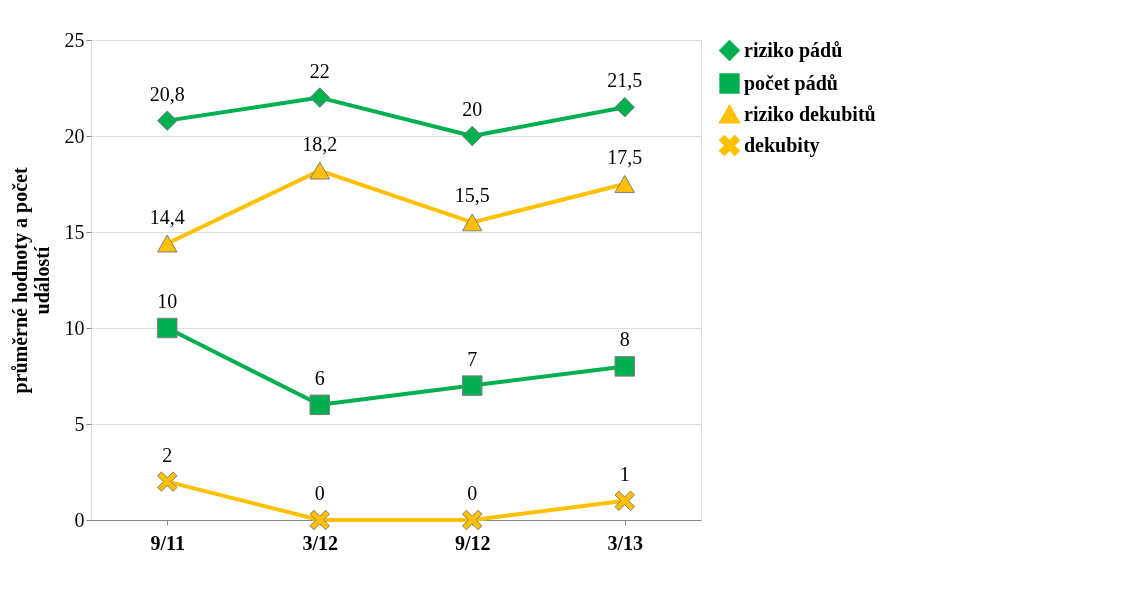 This screenshot has height=592, width=1134. What do you see at coordinates (79, 519) in the screenshot?
I see `y-tick-label: 0` at bounding box center [79, 519].